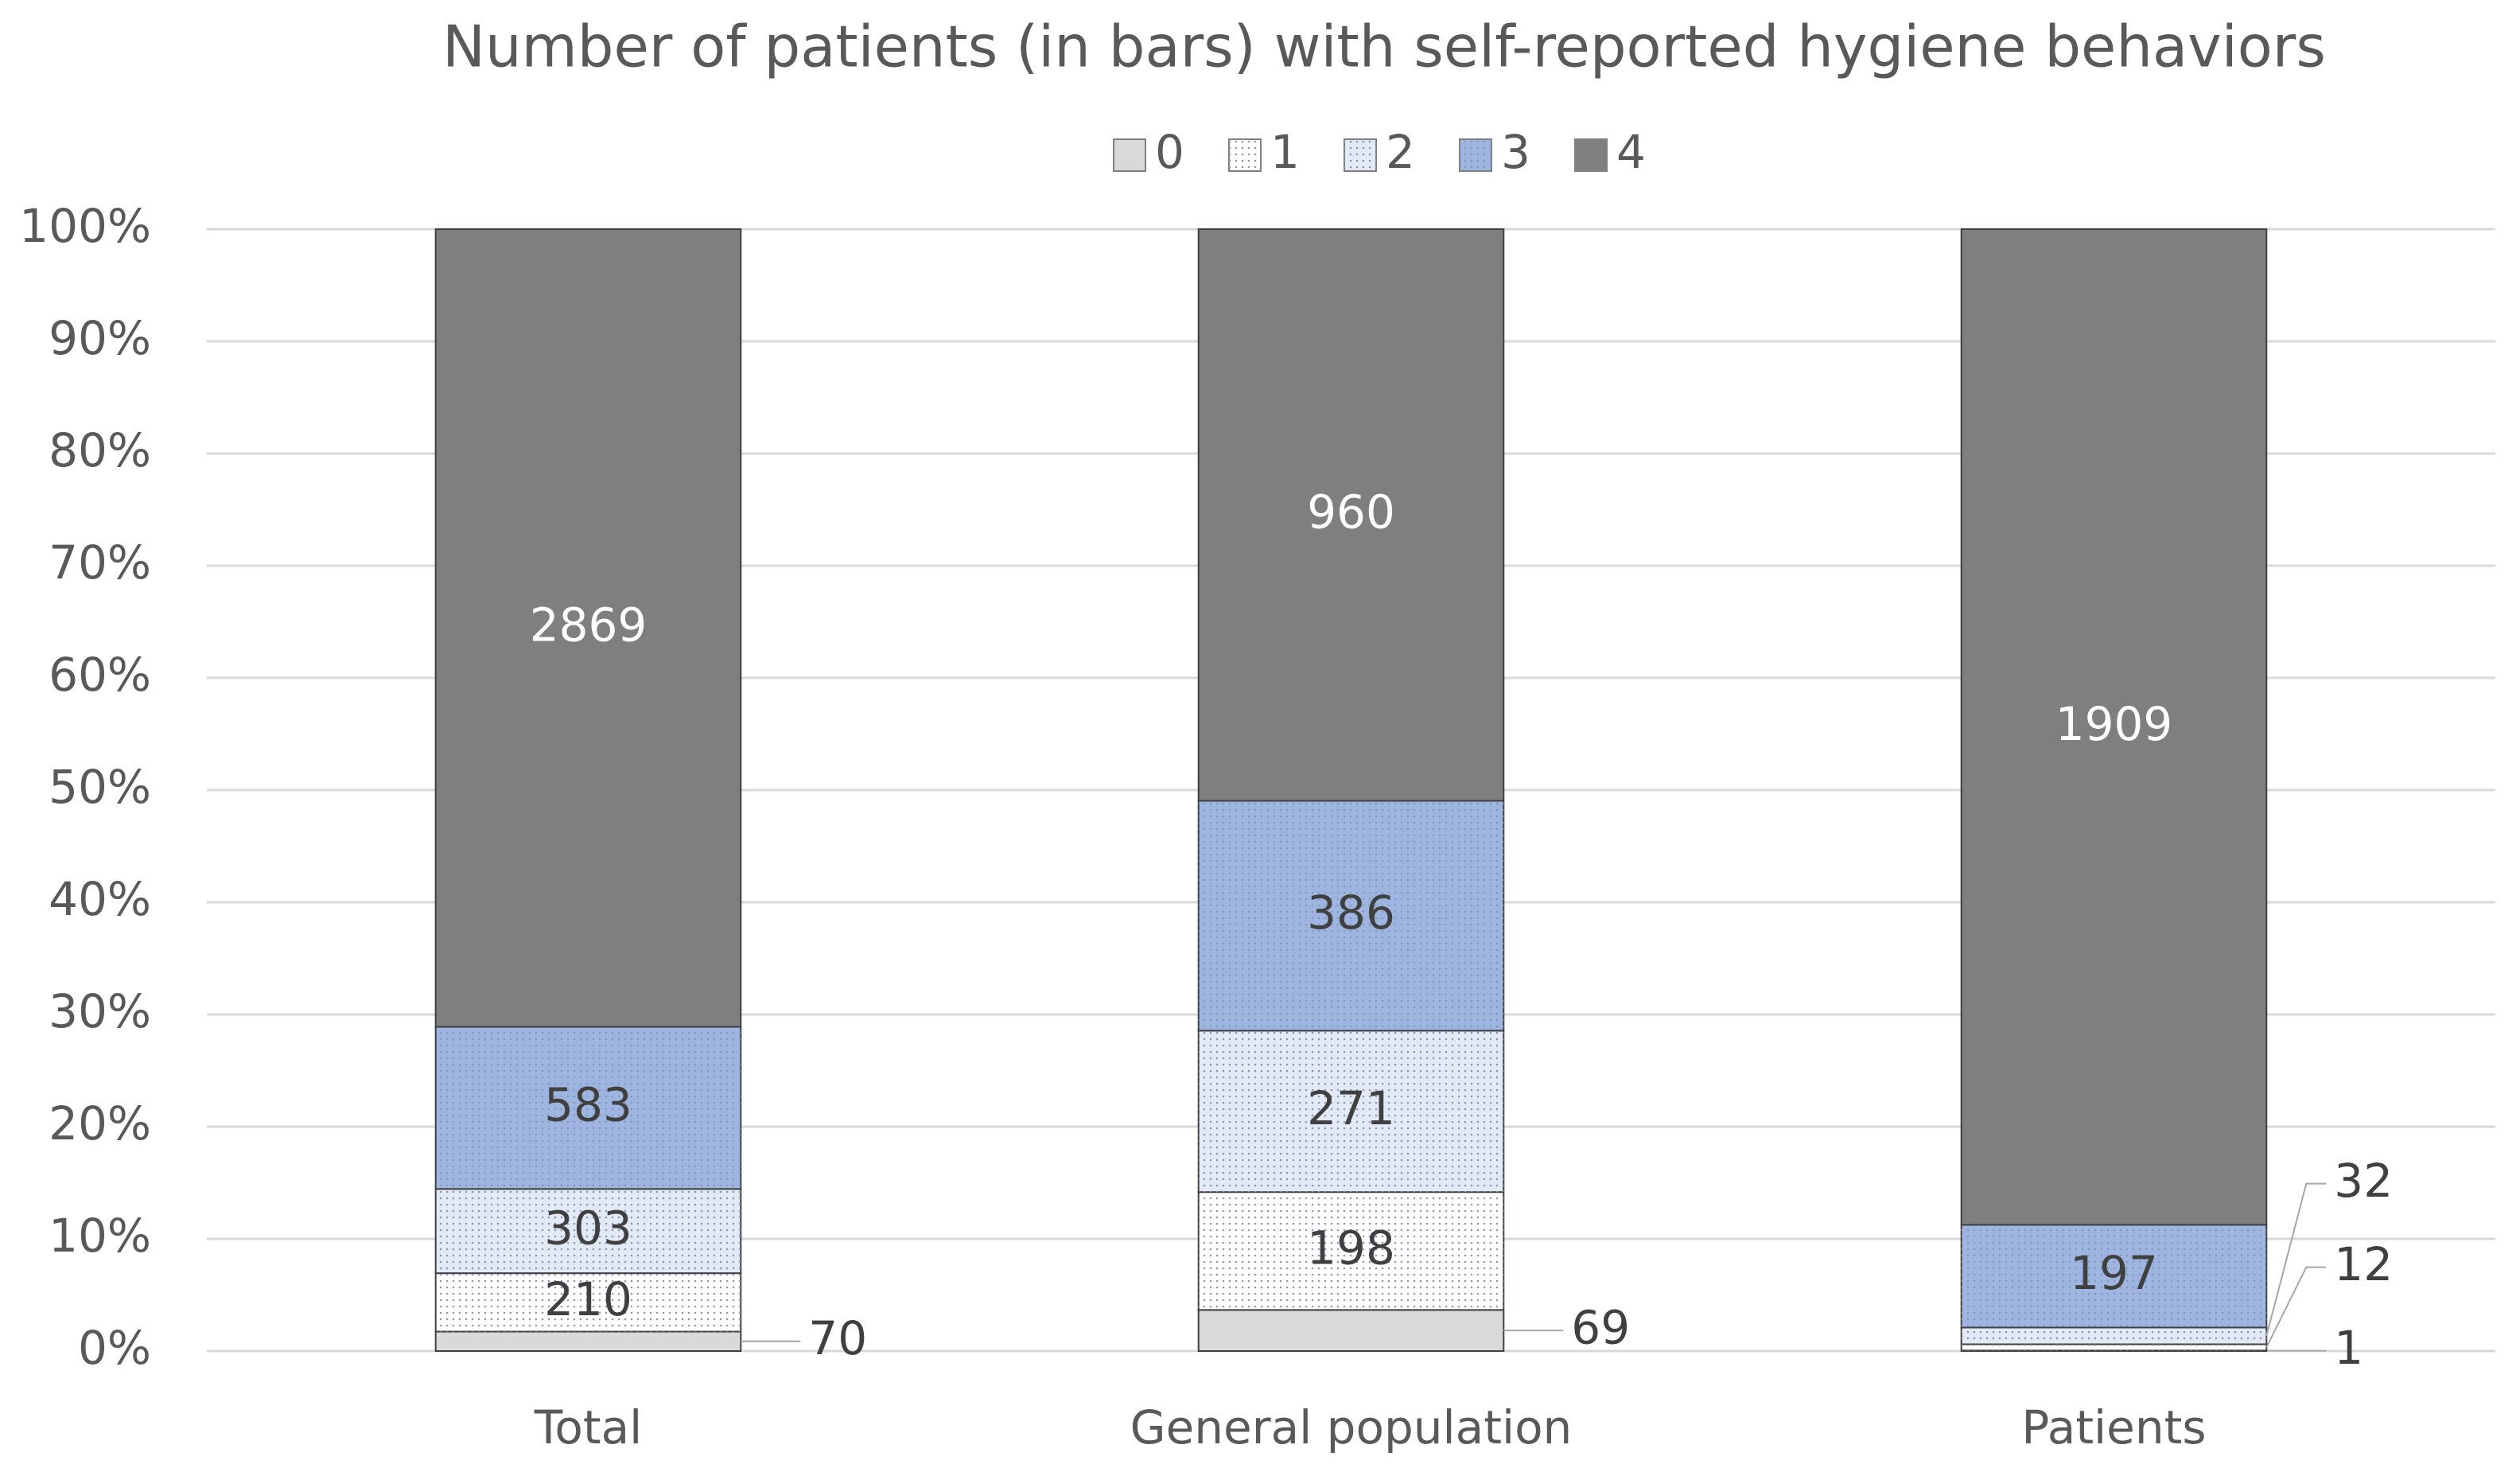 Image resolution: width=2520 pixels, height=1468 pixels. Describe the element at coordinates (1351, 913) in the screenshot. I see `data-label: 386` at that location.